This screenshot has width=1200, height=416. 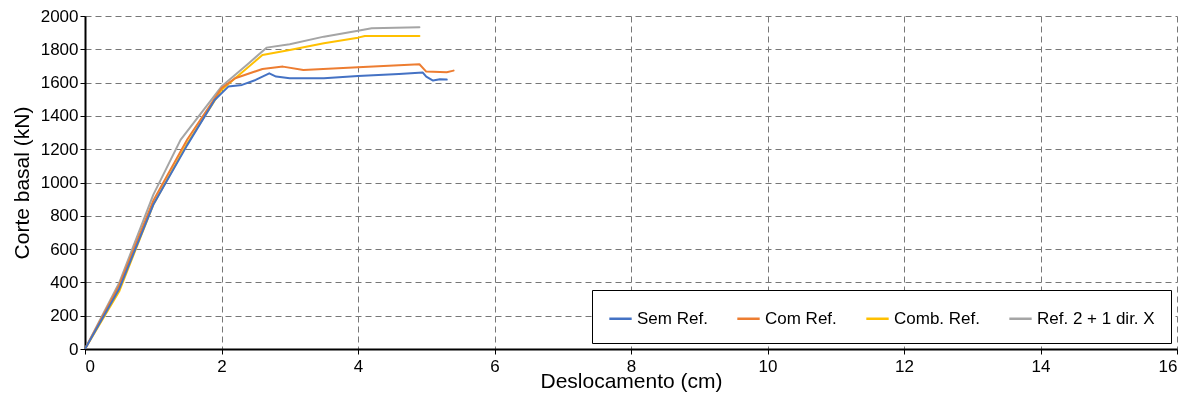 I want to click on y-tick-label: 1800, so click(x=59, y=49).